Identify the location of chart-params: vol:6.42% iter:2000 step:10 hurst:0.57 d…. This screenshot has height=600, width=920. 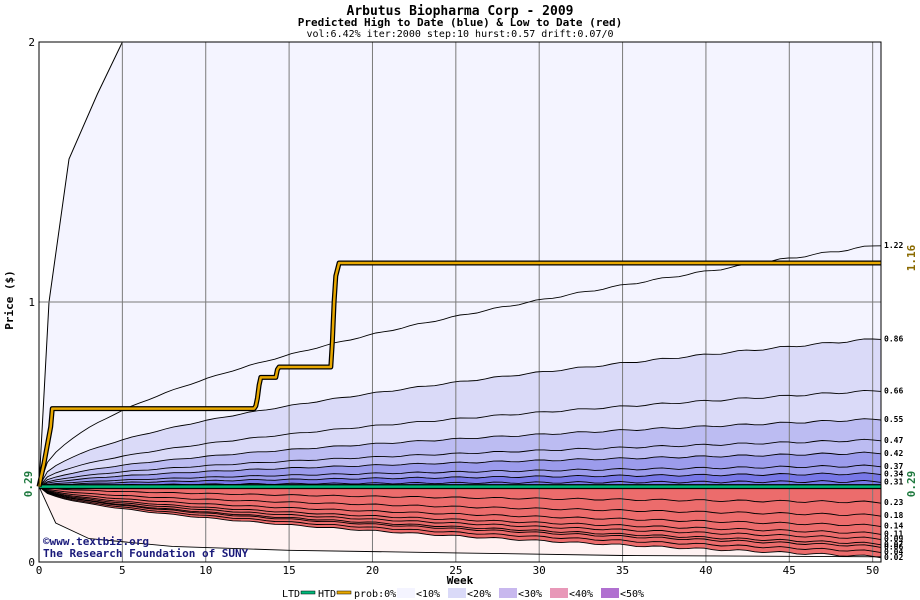
(459, 34).